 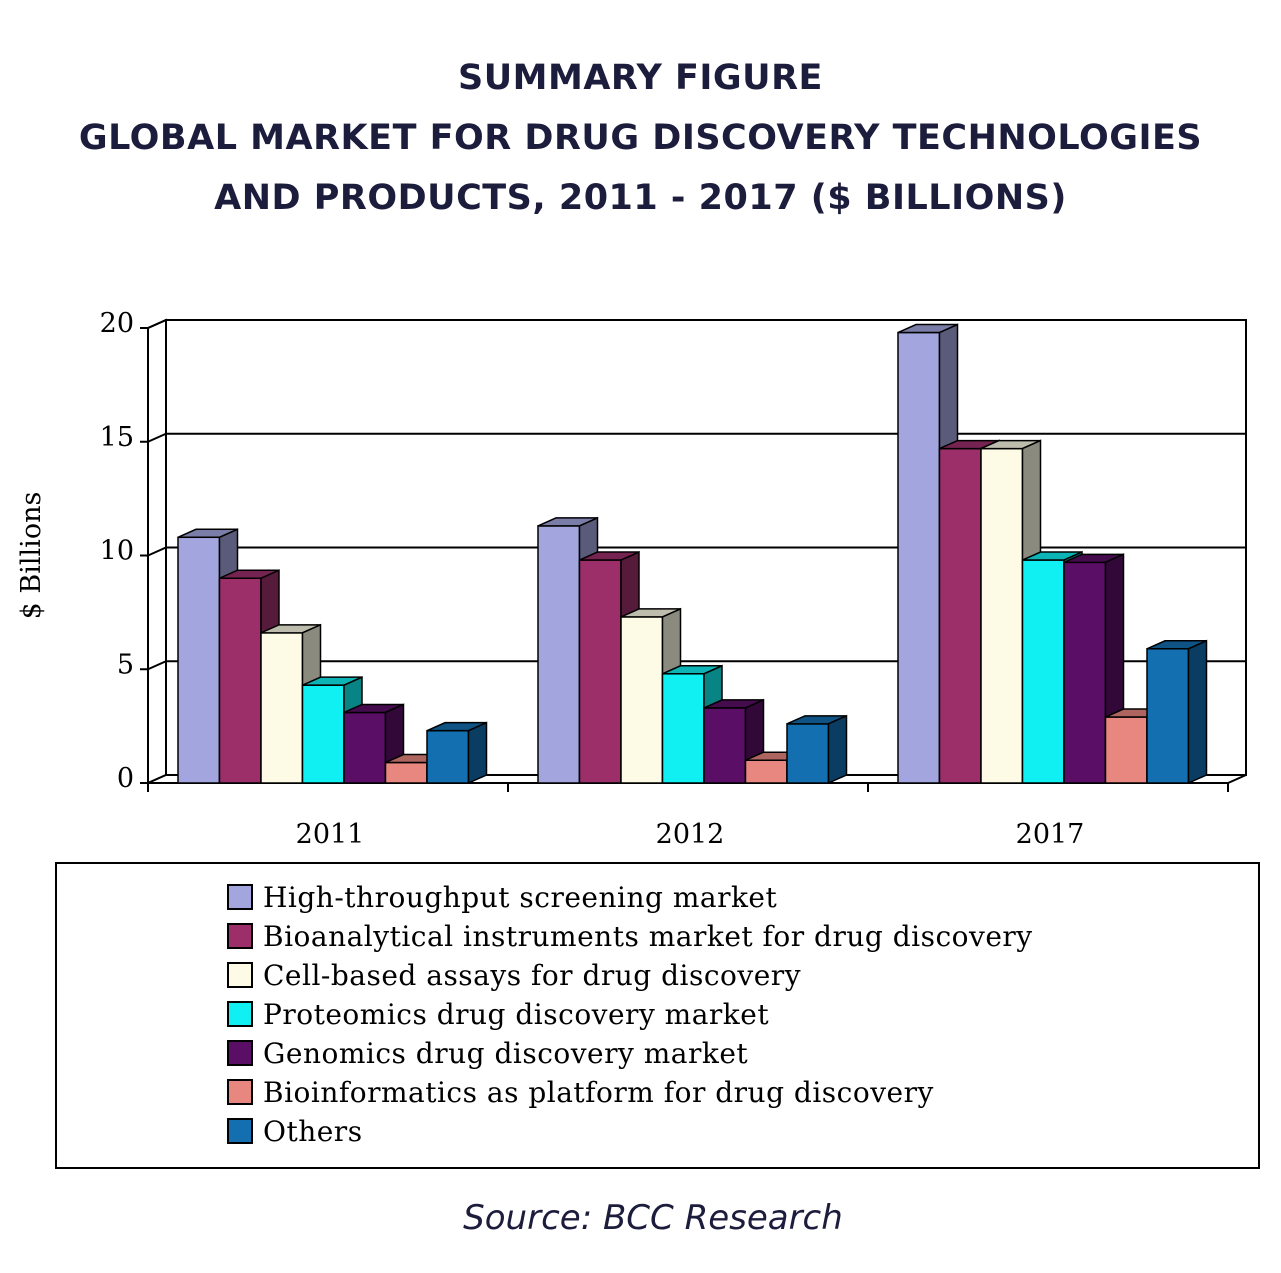 I want to click on legend-label: Genomics drug discovery market, so click(x=506, y=1053).